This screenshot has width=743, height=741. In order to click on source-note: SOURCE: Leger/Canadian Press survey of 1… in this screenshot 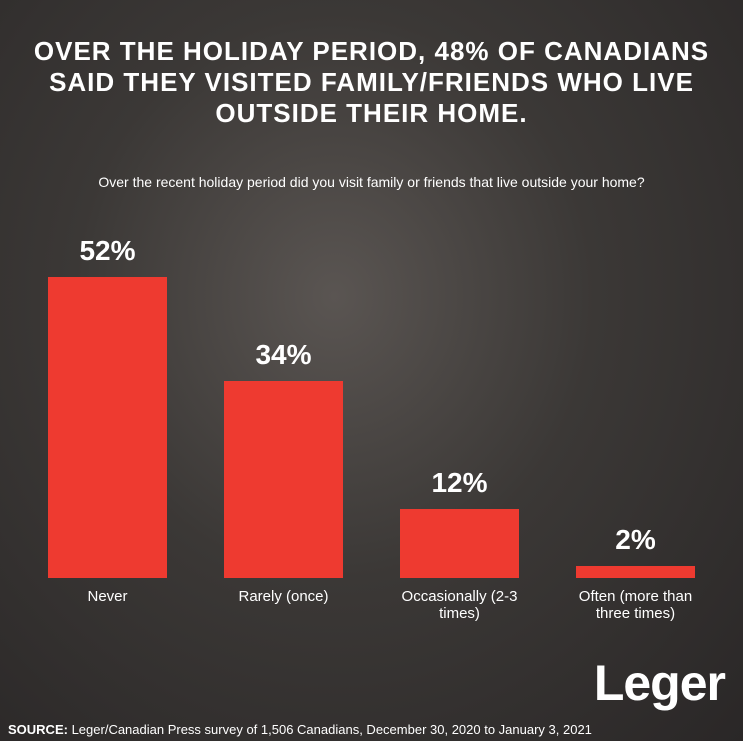, I will do `click(300, 729)`.